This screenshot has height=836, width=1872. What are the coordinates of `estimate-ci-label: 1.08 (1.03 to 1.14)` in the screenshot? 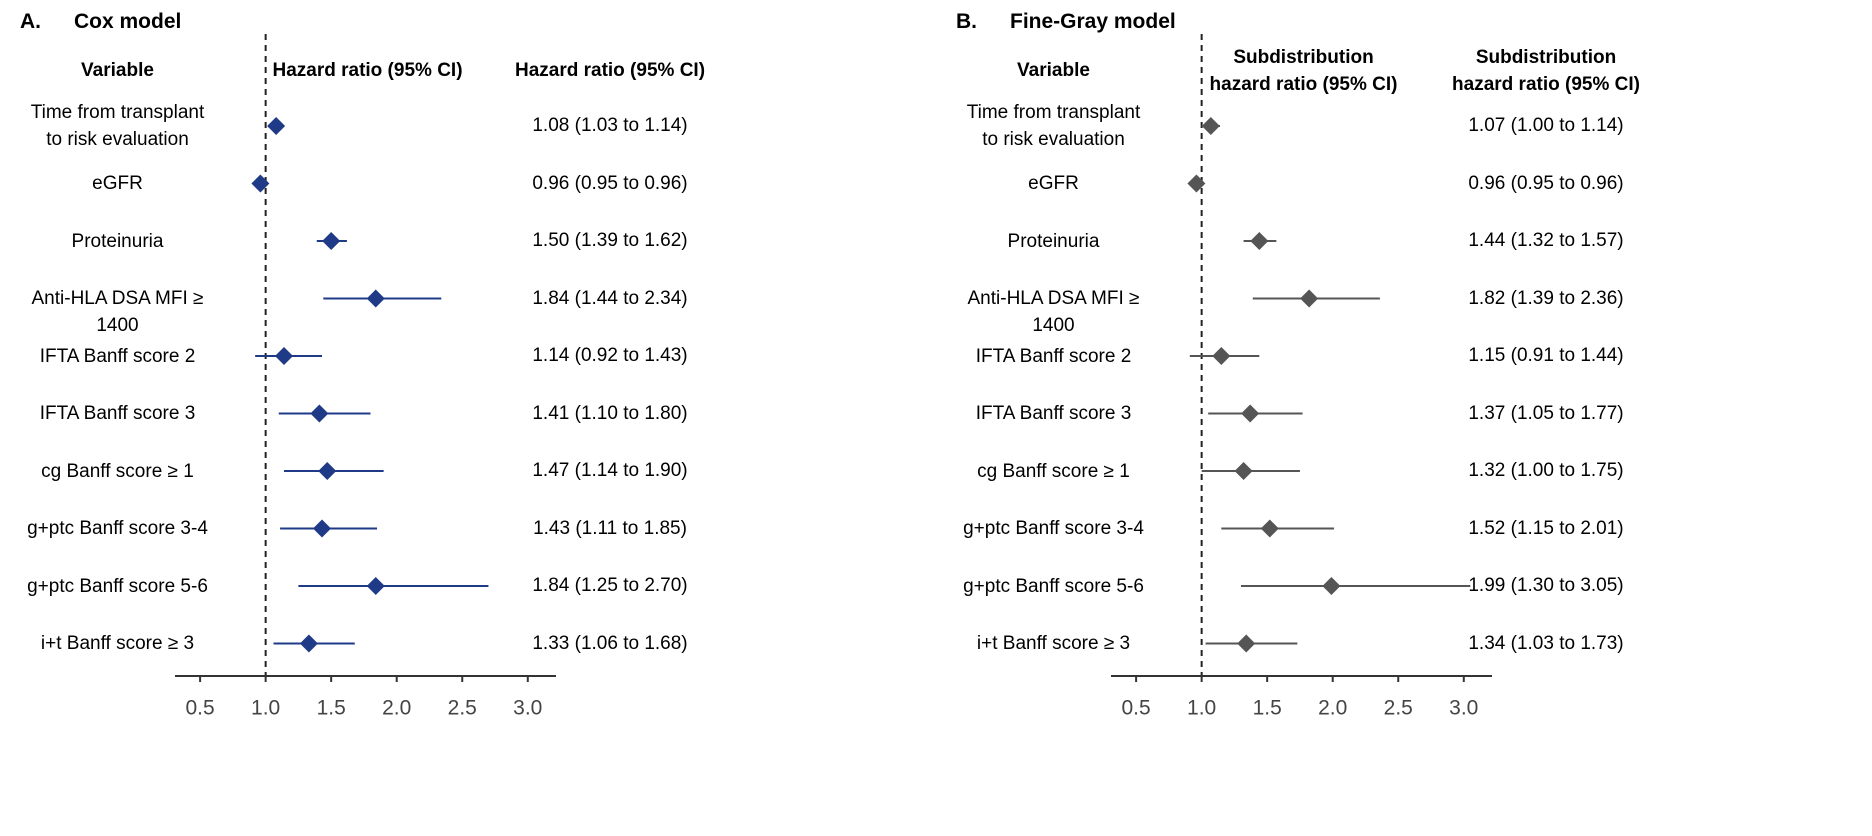 It's located at (610, 125).